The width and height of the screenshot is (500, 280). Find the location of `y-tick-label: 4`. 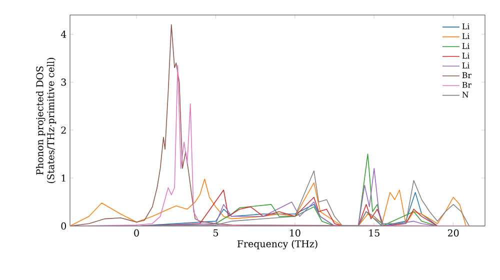

y-tick-label: 4 is located at coordinates (63, 34).